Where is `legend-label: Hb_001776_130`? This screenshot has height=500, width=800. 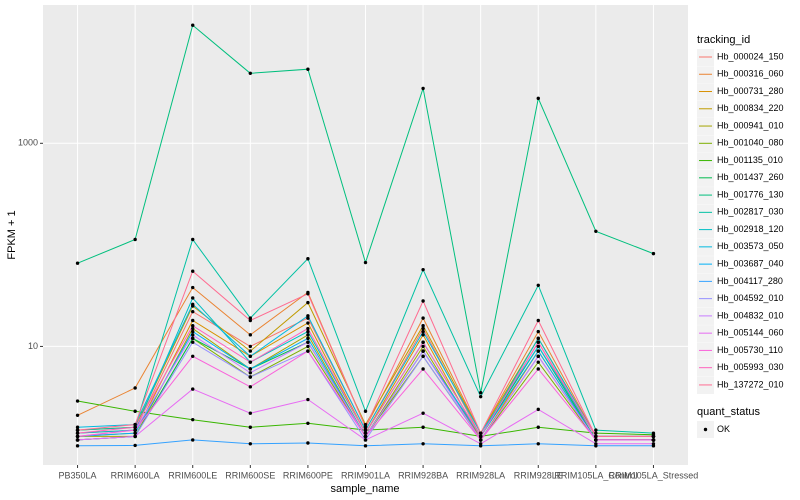
legend-label: Hb_001776_130 is located at coordinates (750, 194).